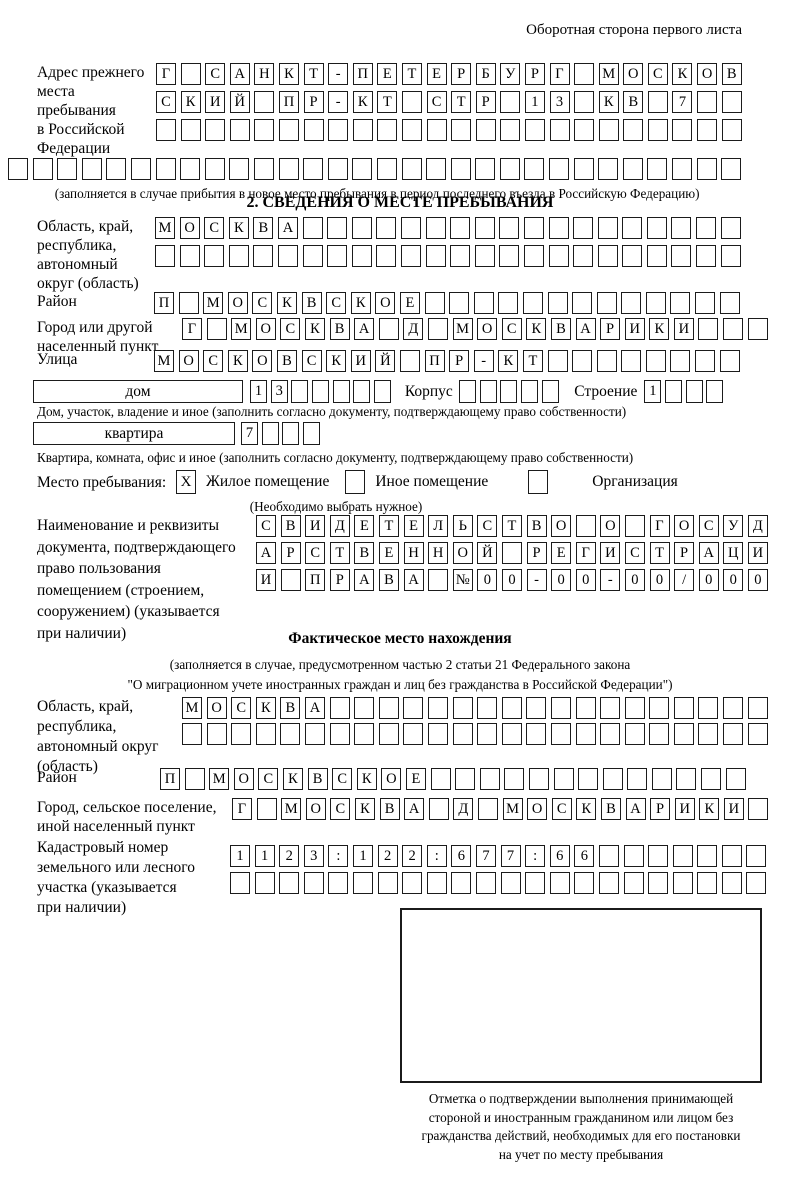 The height and width of the screenshot is (1180, 800). I want to click on char-box: 1, so click(653, 391).